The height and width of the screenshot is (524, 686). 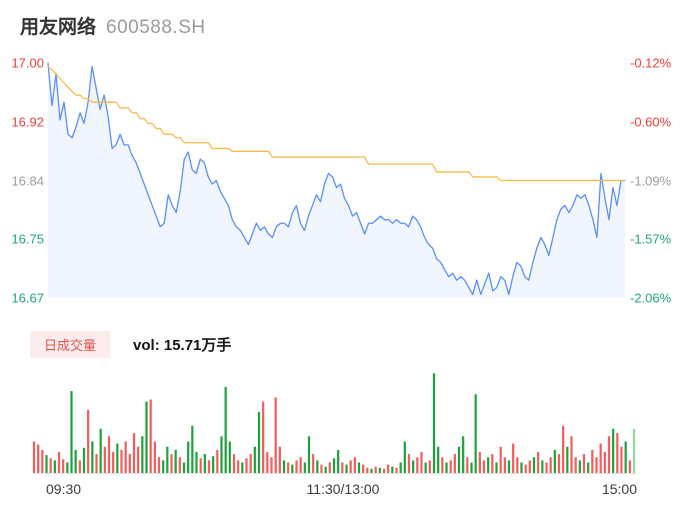 What do you see at coordinates (651, 122) in the screenshot?
I see `percent-tick-label: -0.60%` at bounding box center [651, 122].